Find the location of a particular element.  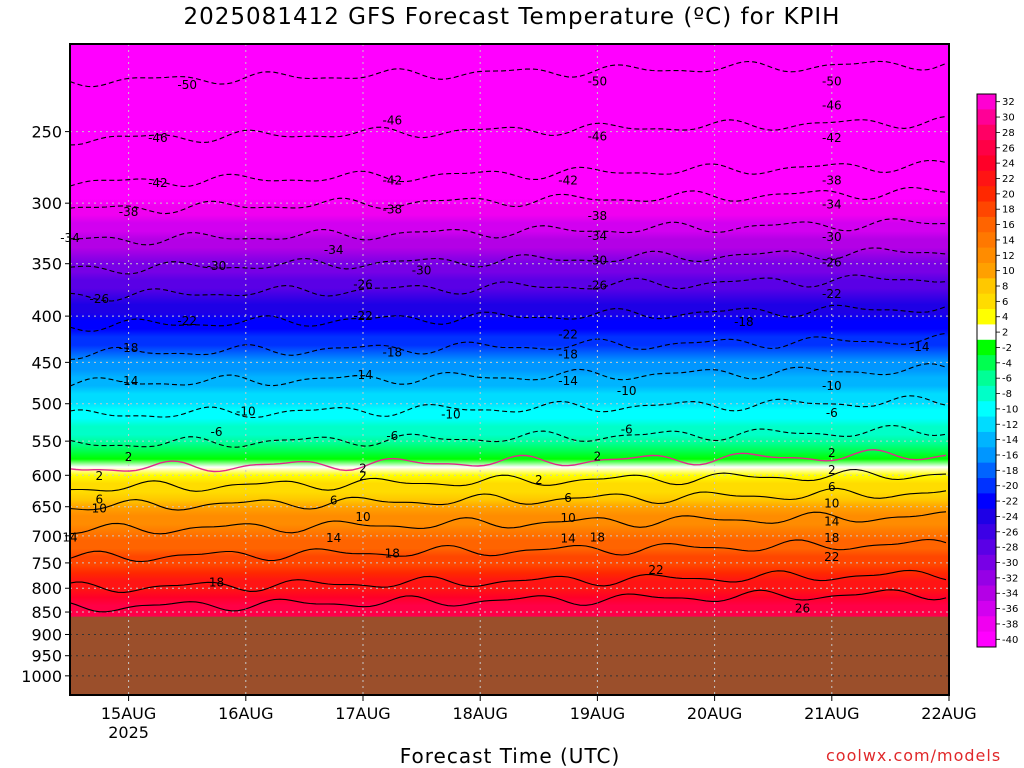

colorbar-label: -38 is located at coordinates (1010, 624).